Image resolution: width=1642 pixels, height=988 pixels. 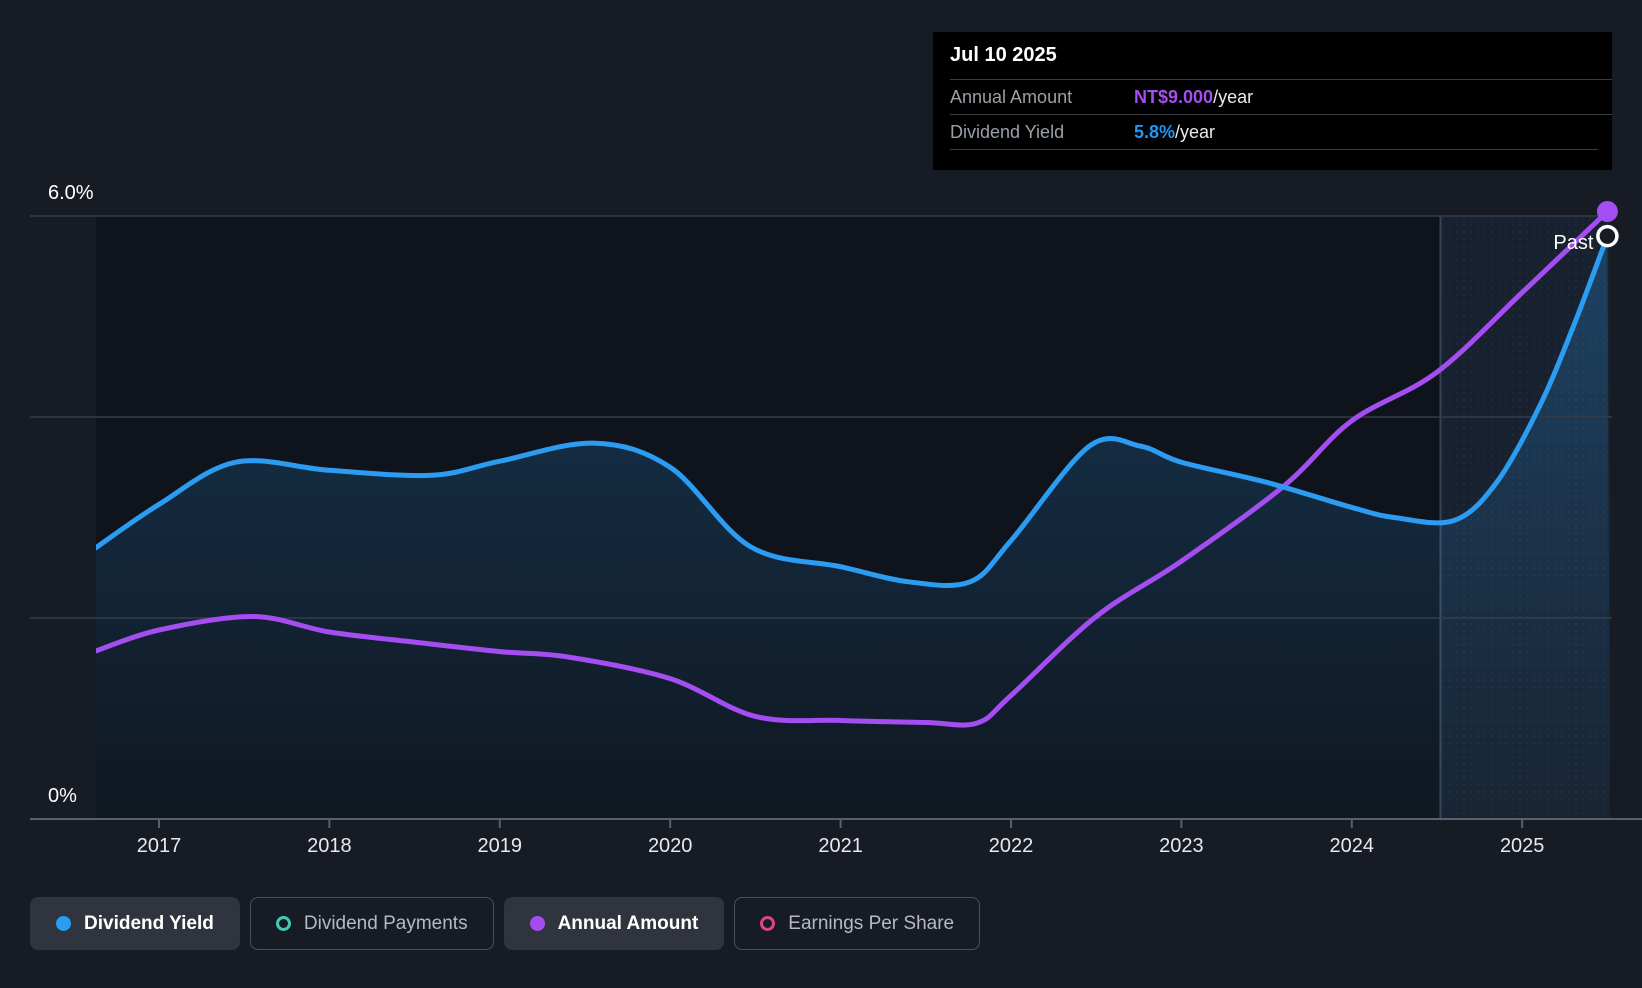 I want to click on tooltip-divider, so click(x=1274, y=149).